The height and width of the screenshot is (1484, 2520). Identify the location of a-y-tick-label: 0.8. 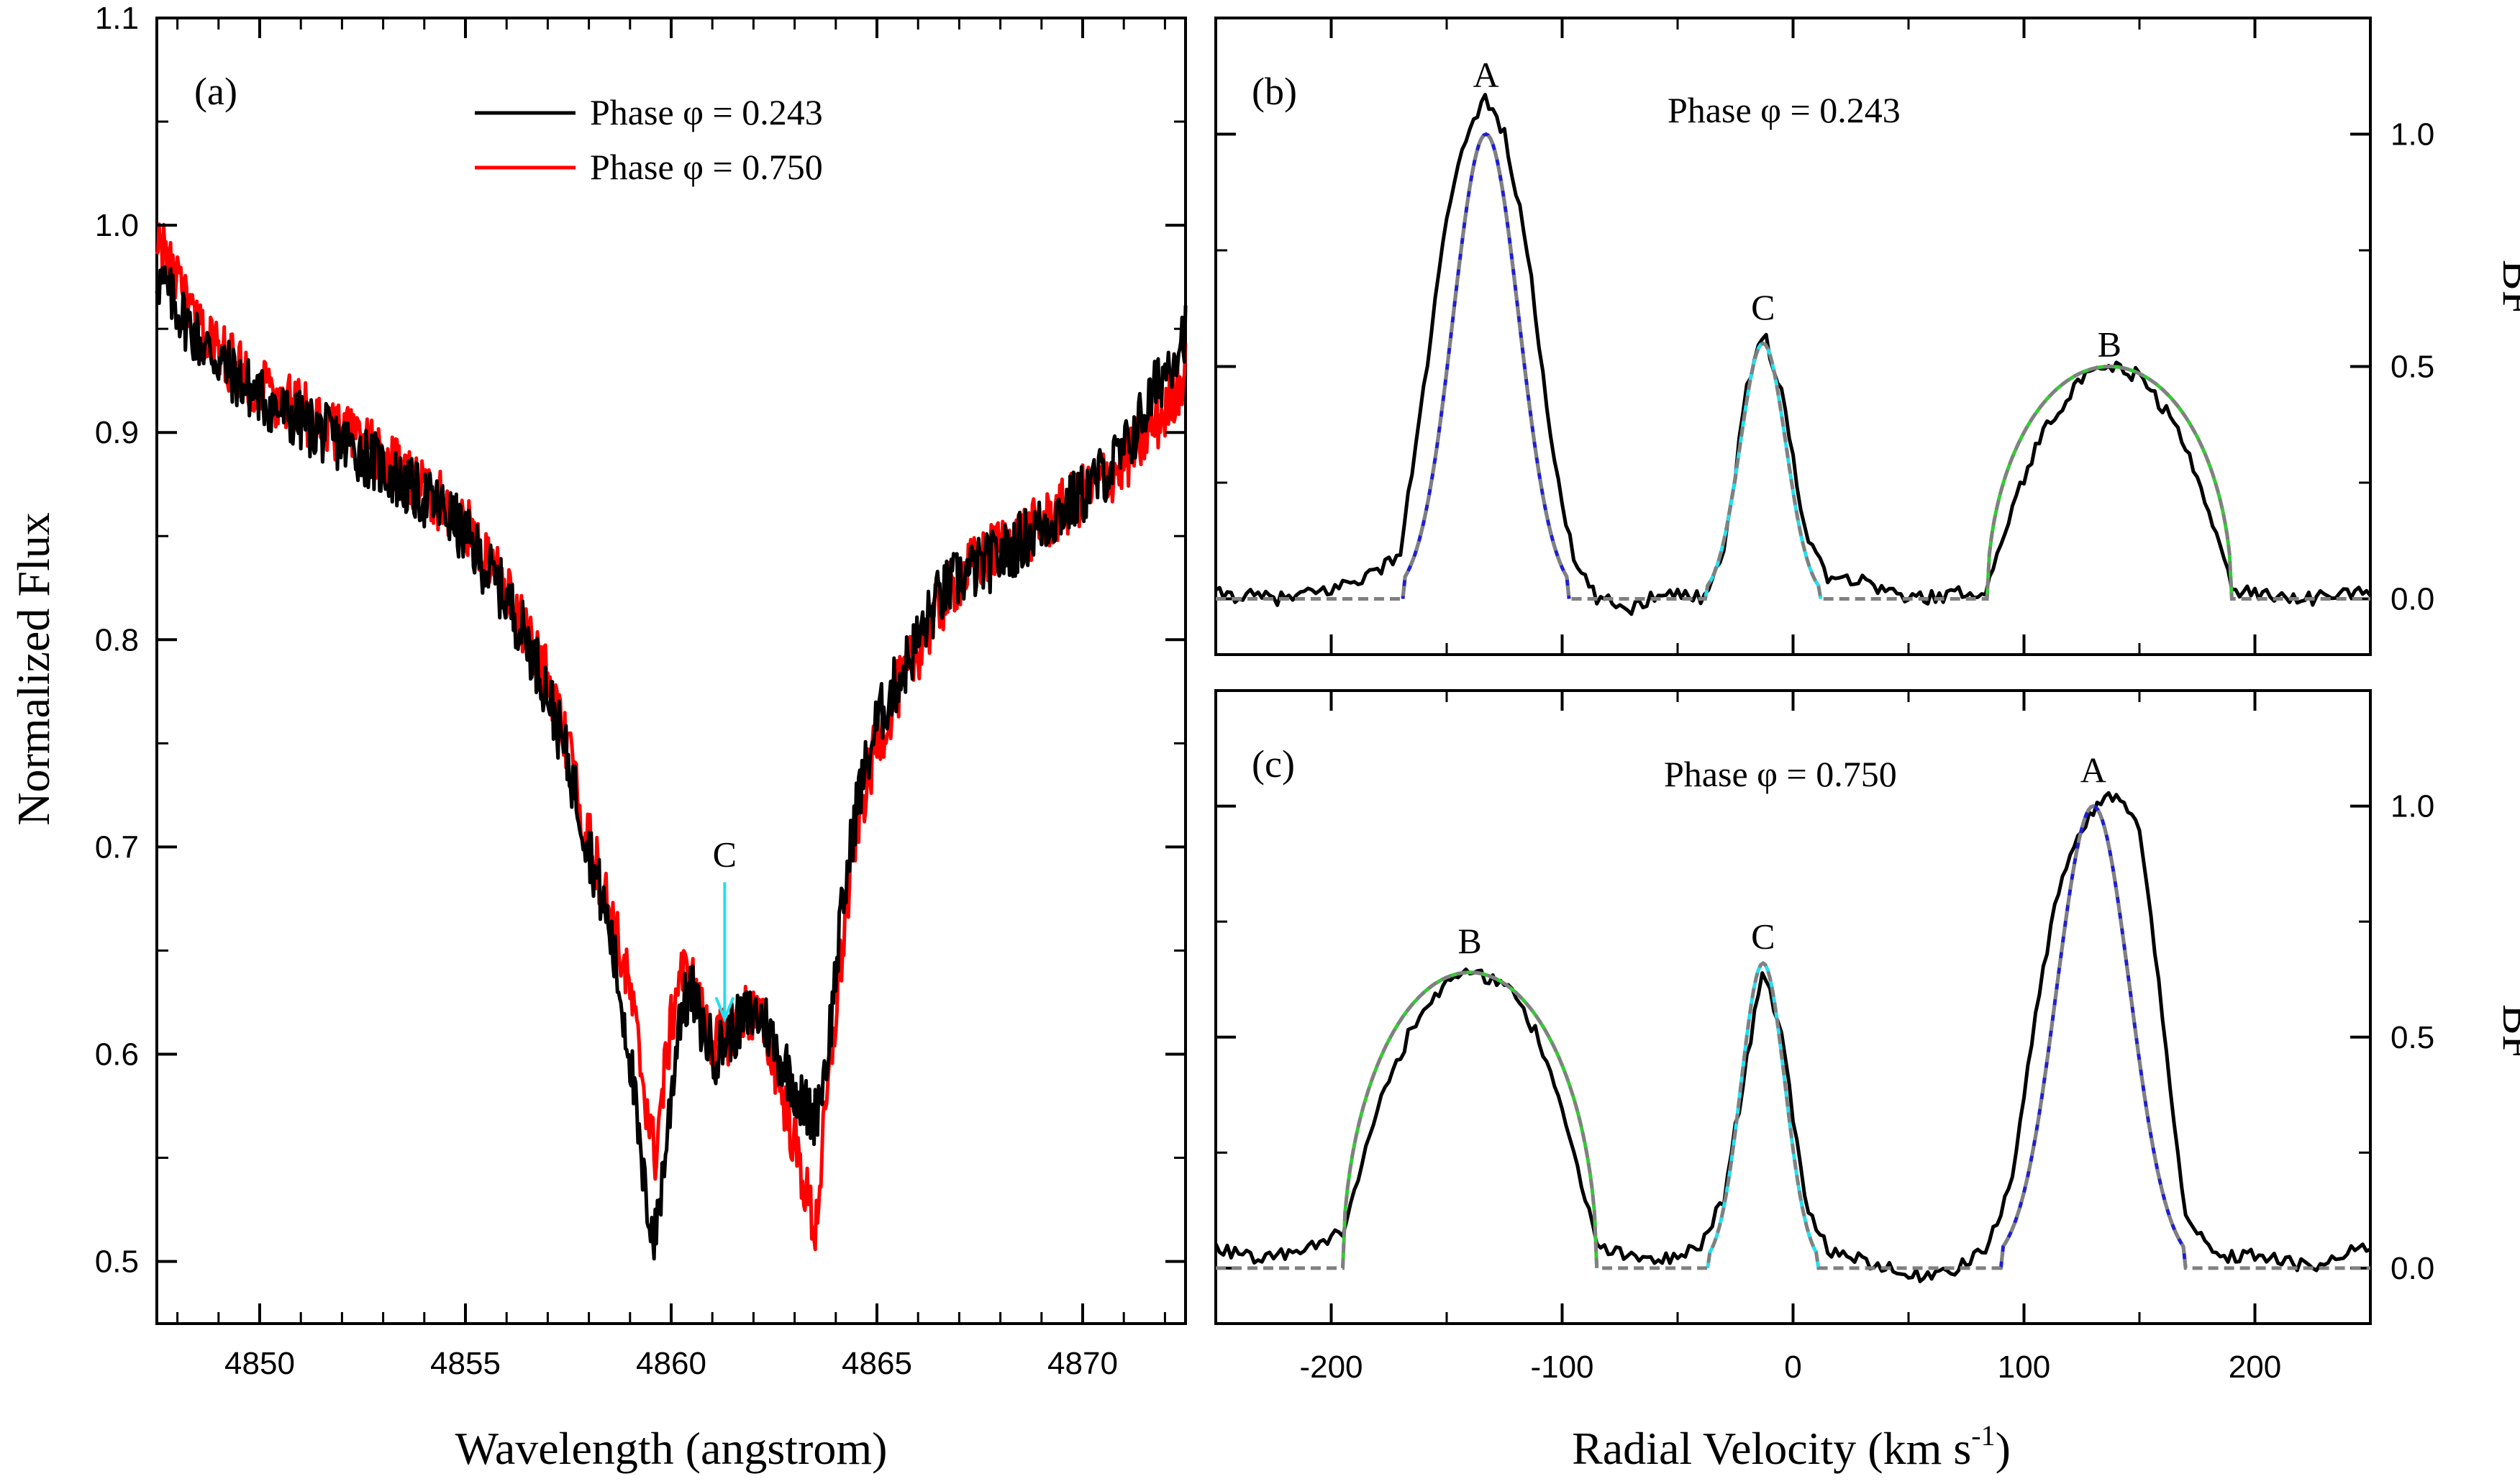
(117, 639).